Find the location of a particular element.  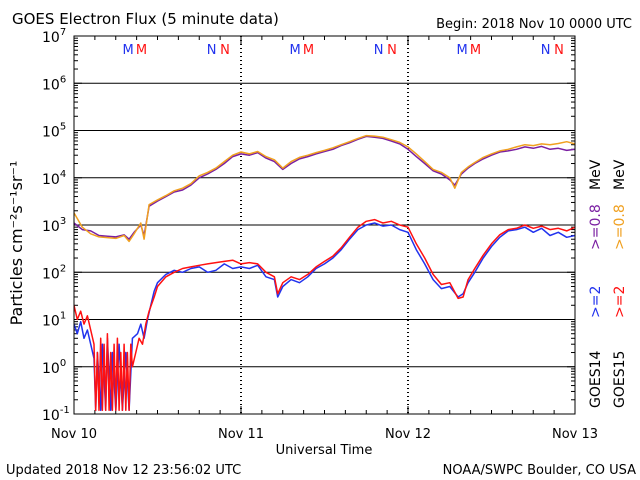

y-tick-label: 10⁶ is located at coordinates (54, 83).